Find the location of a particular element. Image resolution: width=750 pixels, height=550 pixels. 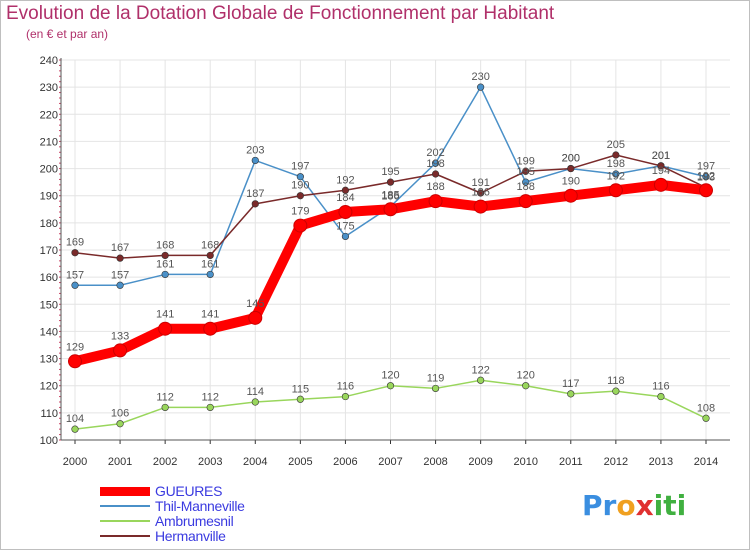

x-tick-label: 2009 is located at coordinates (480, 462).